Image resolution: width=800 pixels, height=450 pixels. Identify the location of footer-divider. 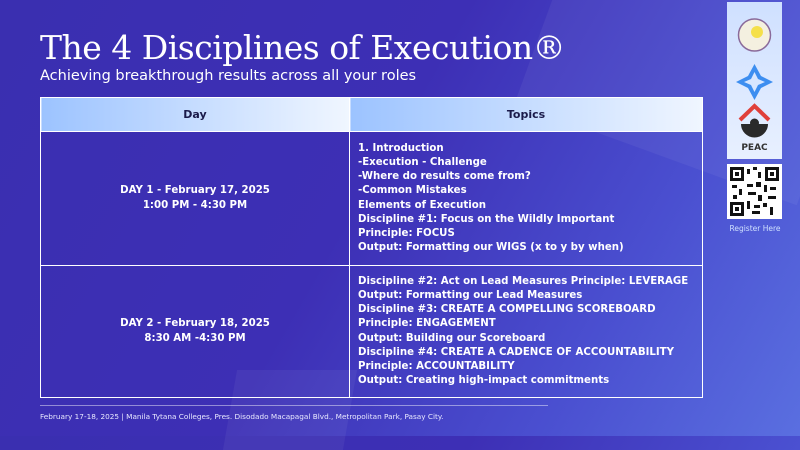
(294, 405).